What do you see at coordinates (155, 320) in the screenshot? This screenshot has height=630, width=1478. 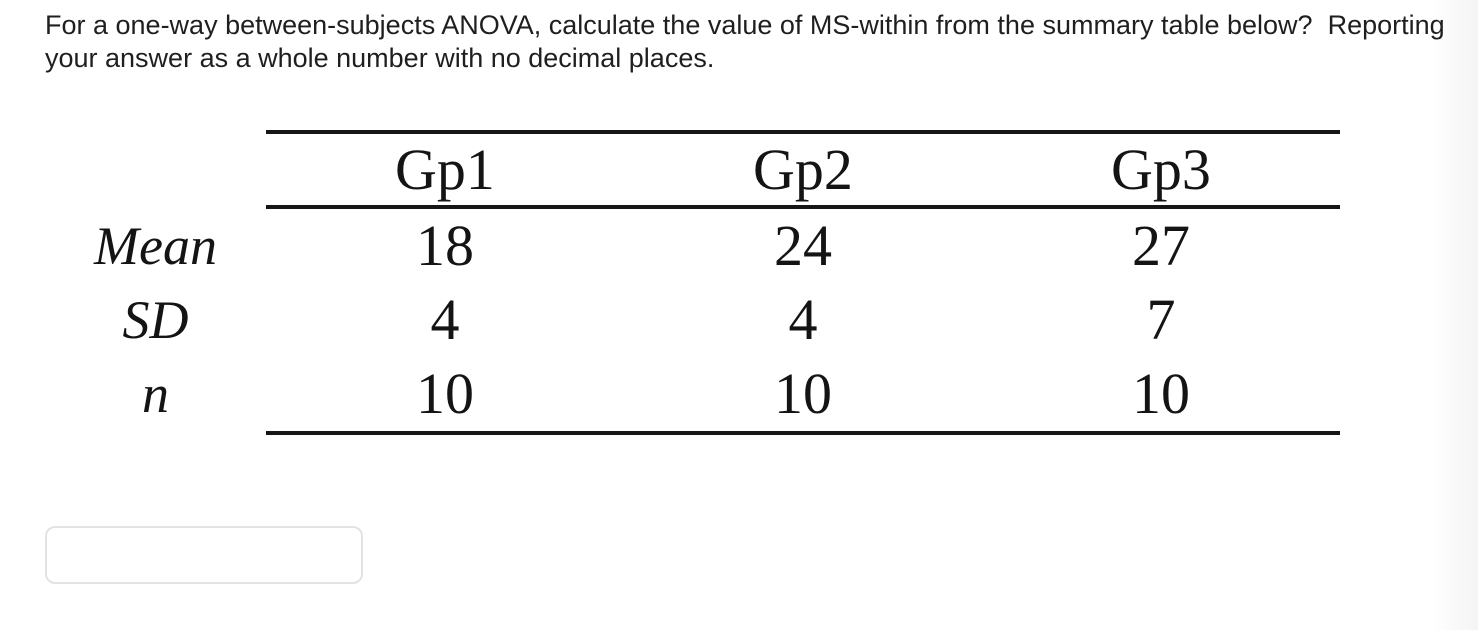 I see `row-label-sd: SD` at bounding box center [155, 320].